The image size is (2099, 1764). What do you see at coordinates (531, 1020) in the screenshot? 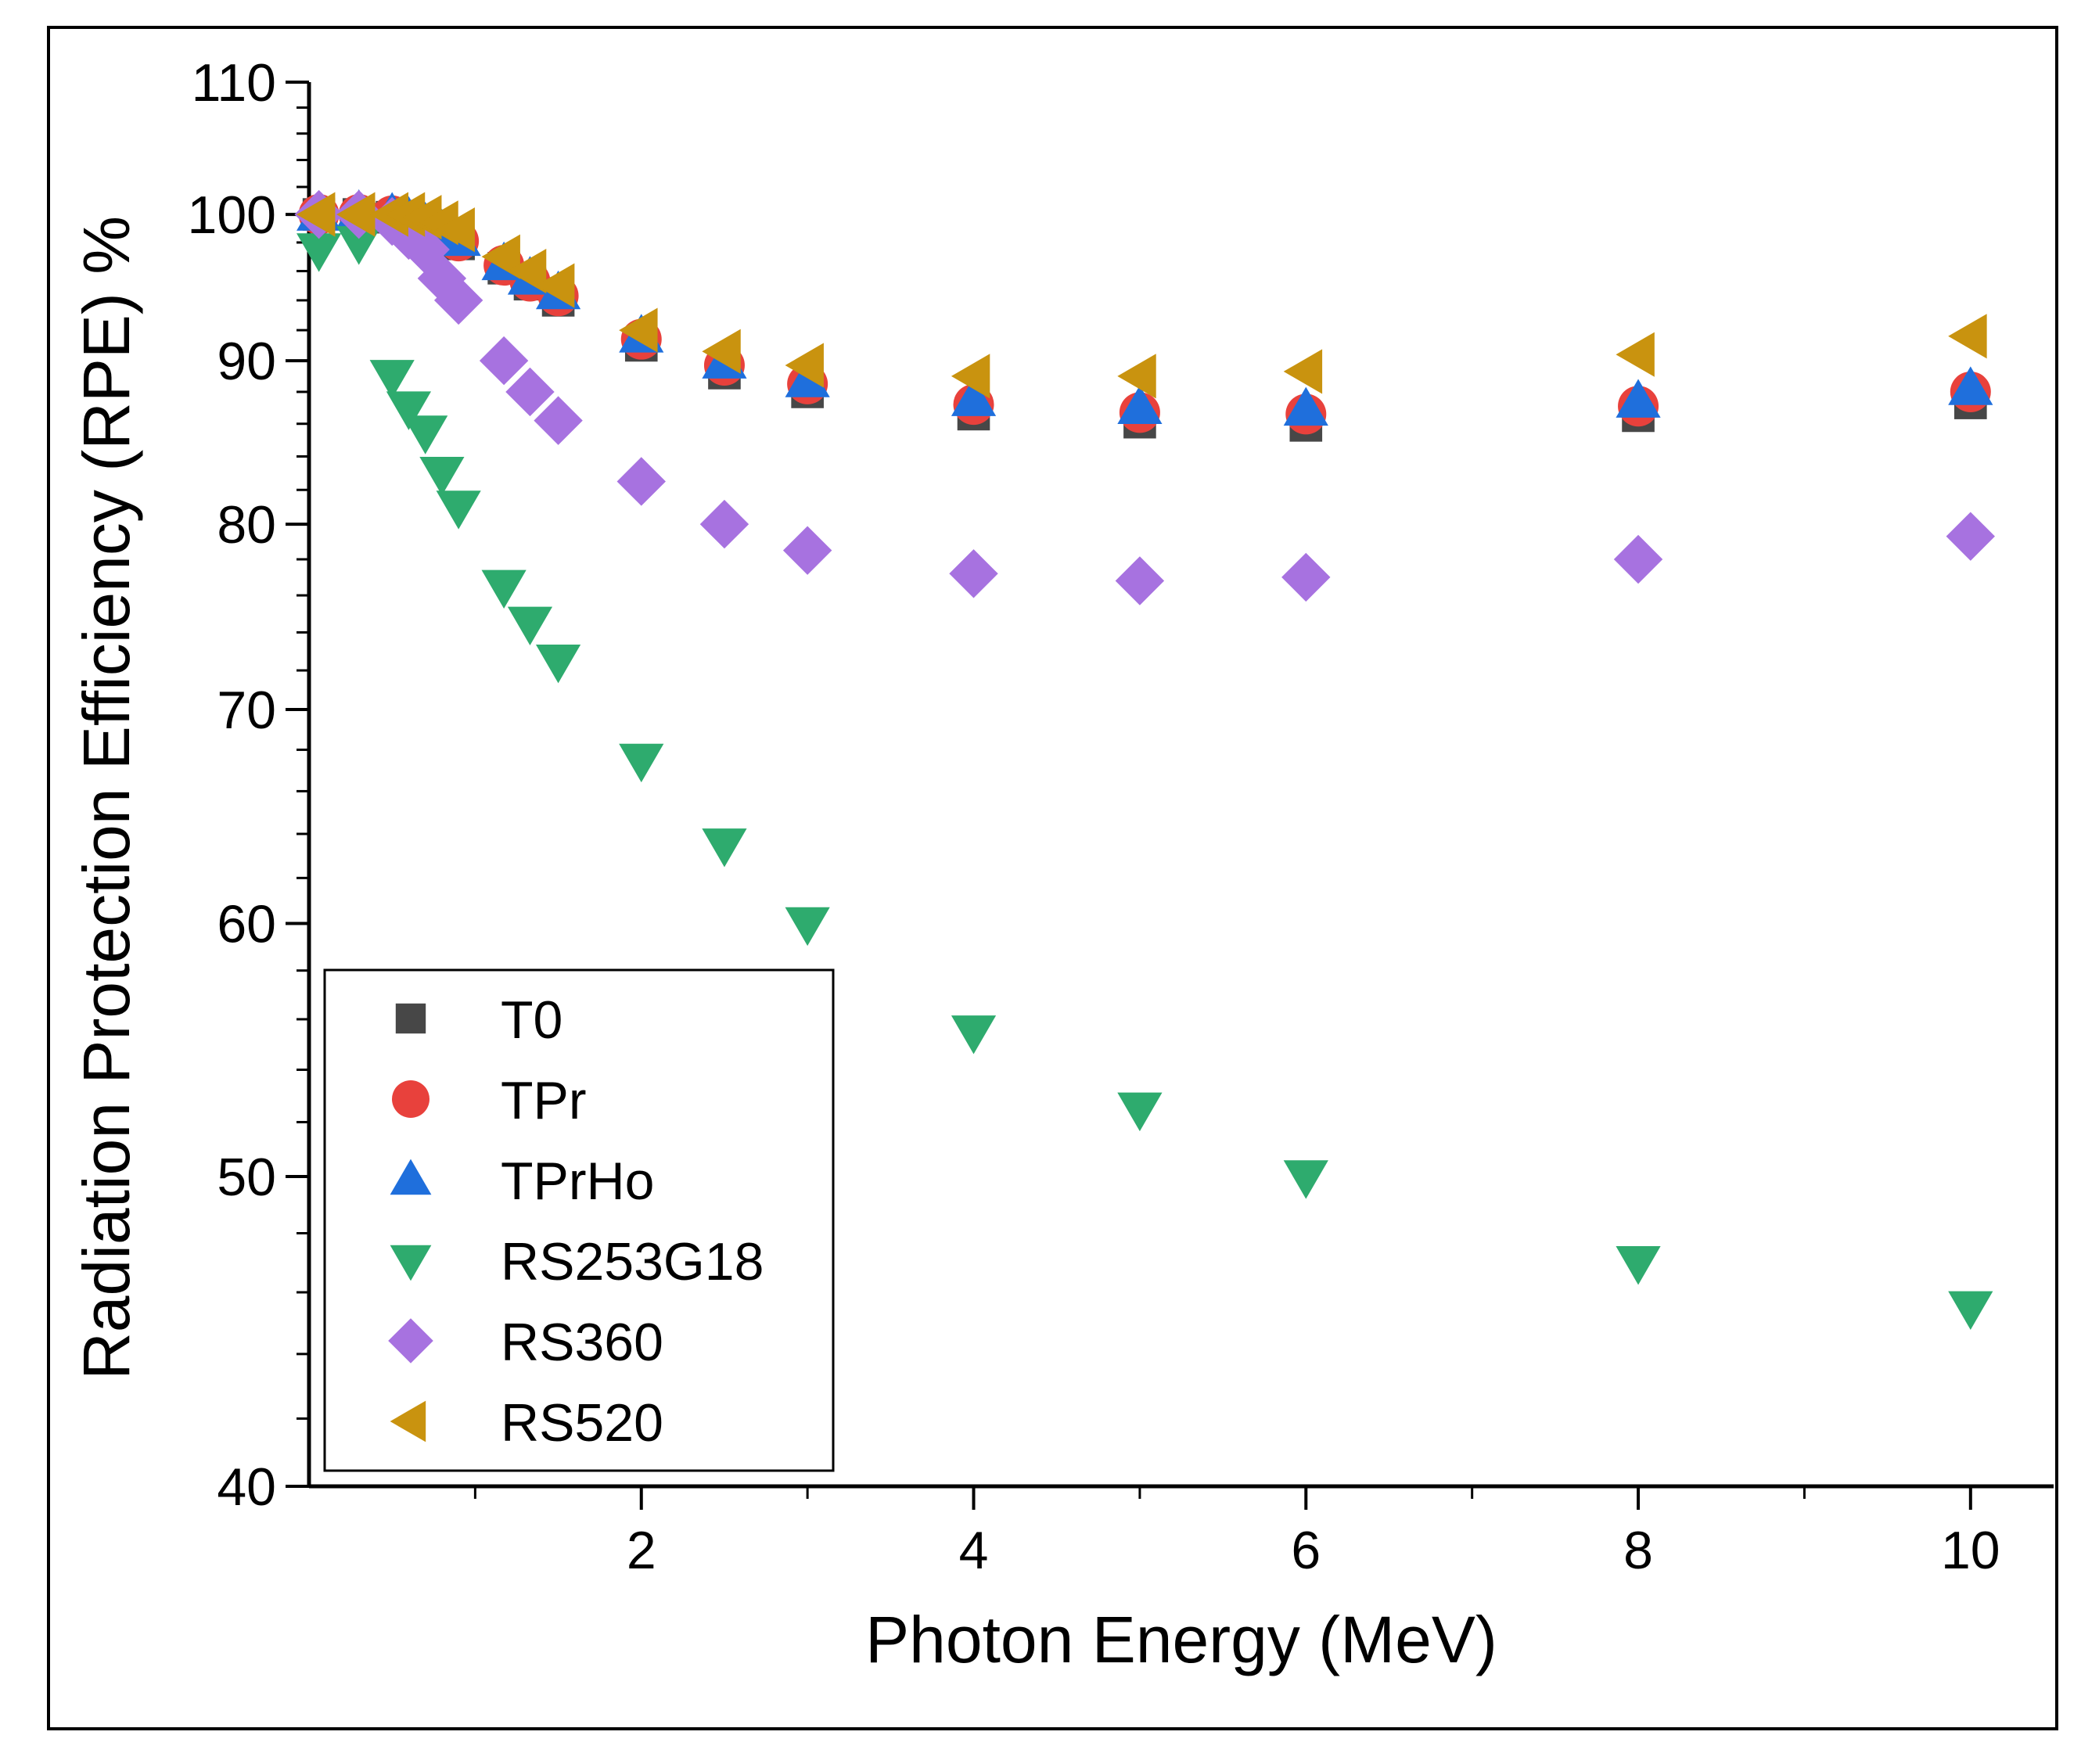
I see `legend-label-t0: T0` at bounding box center [531, 1020].